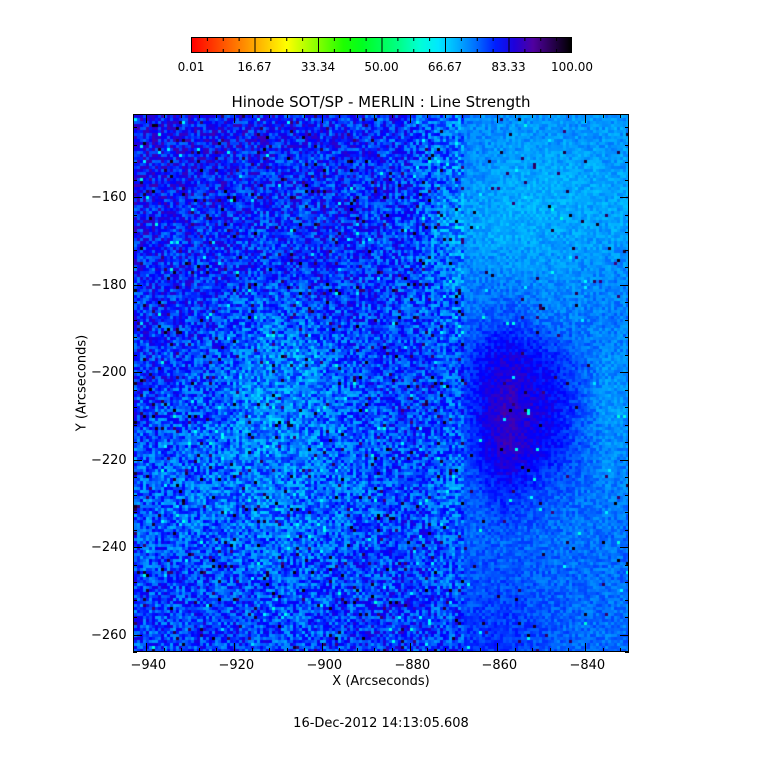  Describe the element at coordinates (445, 67) in the screenshot. I see `colorbar-tick-label: 66.67` at that location.